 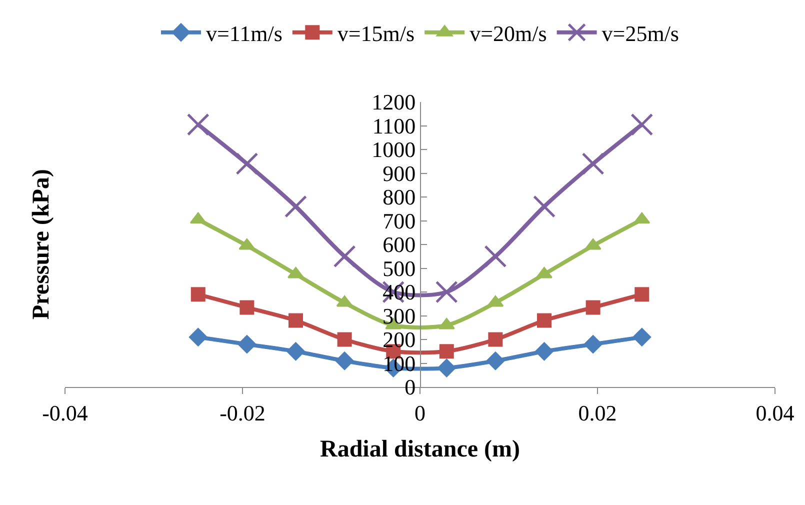 What do you see at coordinates (376, 33) in the screenshot?
I see `legend-label: v=15m/s` at bounding box center [376, 33].